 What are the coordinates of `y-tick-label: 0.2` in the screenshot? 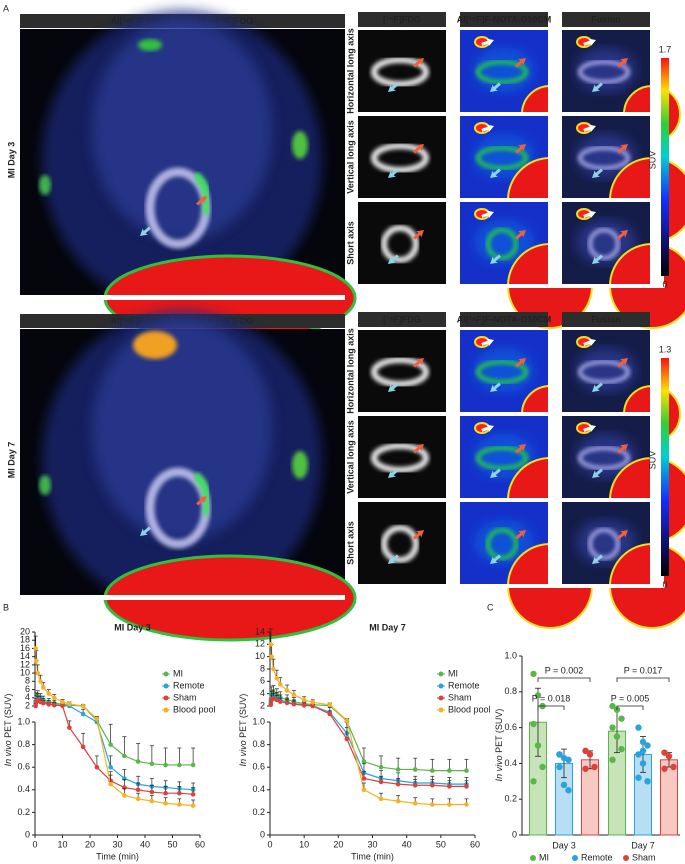 It's located at (23, 812).